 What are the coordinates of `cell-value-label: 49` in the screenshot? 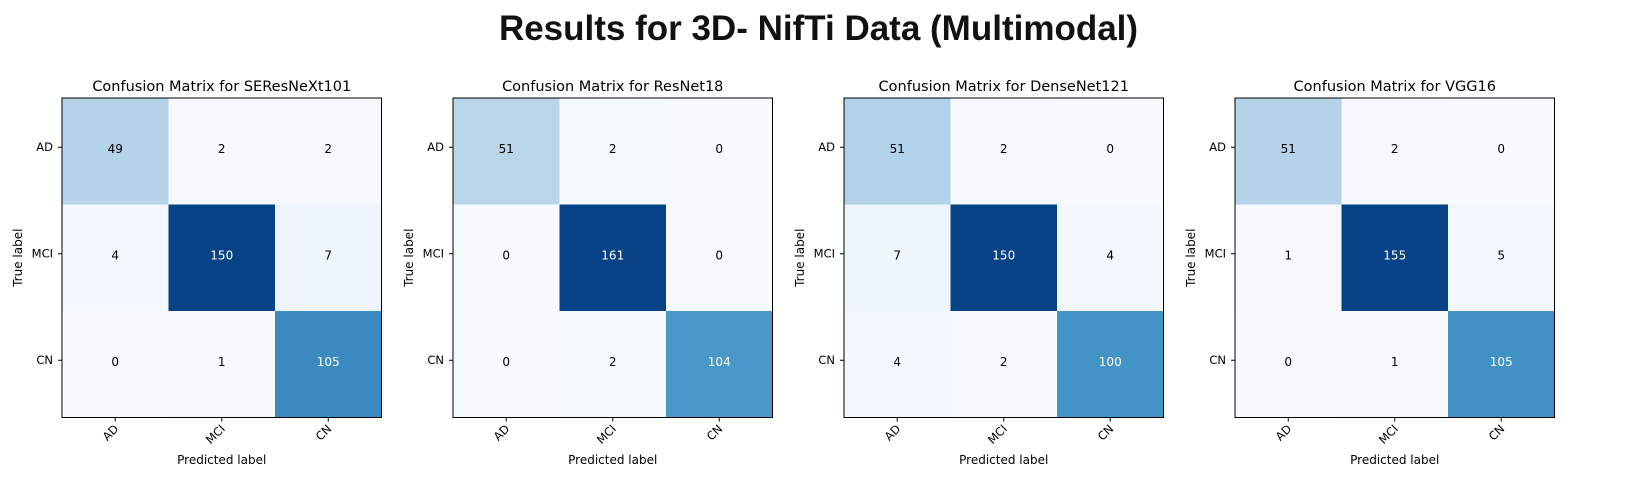 It's located at (115, 149).